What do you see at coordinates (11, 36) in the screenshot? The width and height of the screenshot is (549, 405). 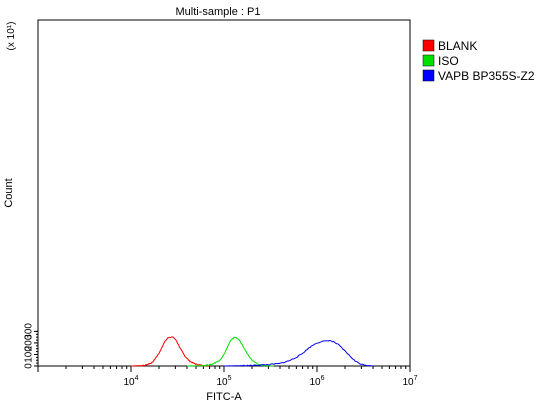 I see `y-axis-multiplier: (x 10¹)` at bounding box center [11, 36].